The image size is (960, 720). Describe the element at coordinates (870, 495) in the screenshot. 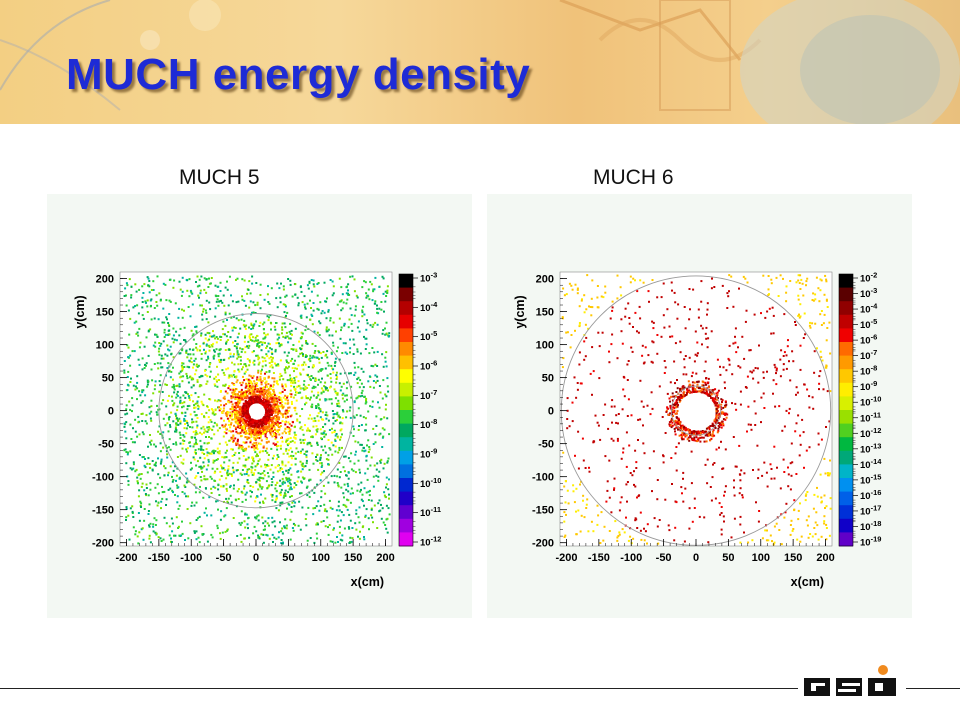

I see `colorbar-tick-label: 10⁻¹⁶` at that location.